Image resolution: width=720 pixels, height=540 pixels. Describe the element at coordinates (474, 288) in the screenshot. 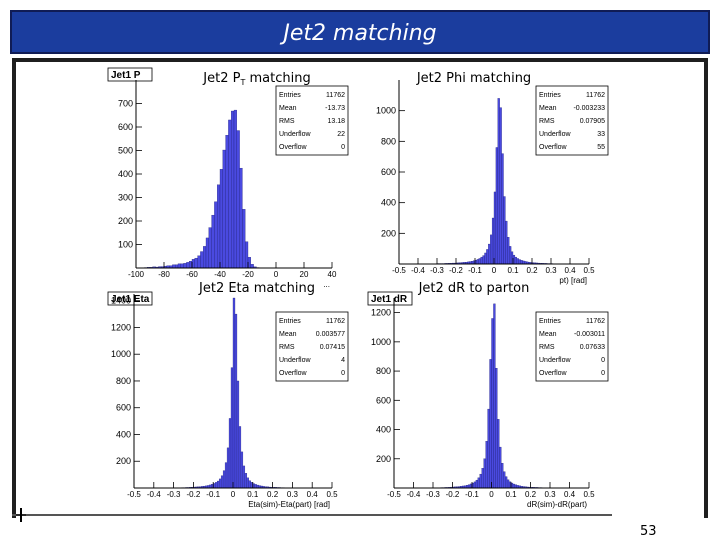

I see `chart-title: Jet2 dR to parton` at that location.